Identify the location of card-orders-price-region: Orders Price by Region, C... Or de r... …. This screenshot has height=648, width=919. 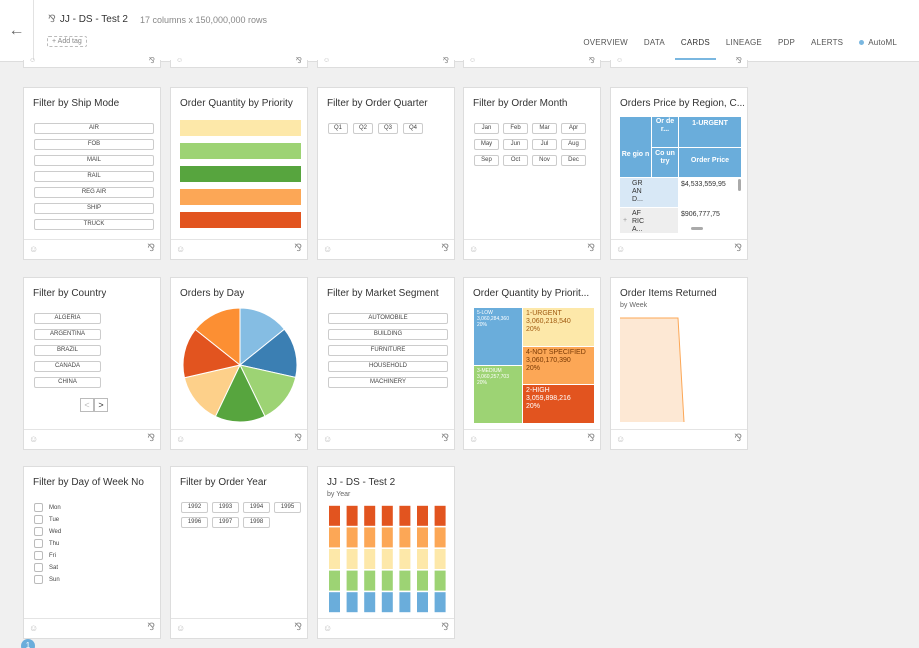
(679, 173).